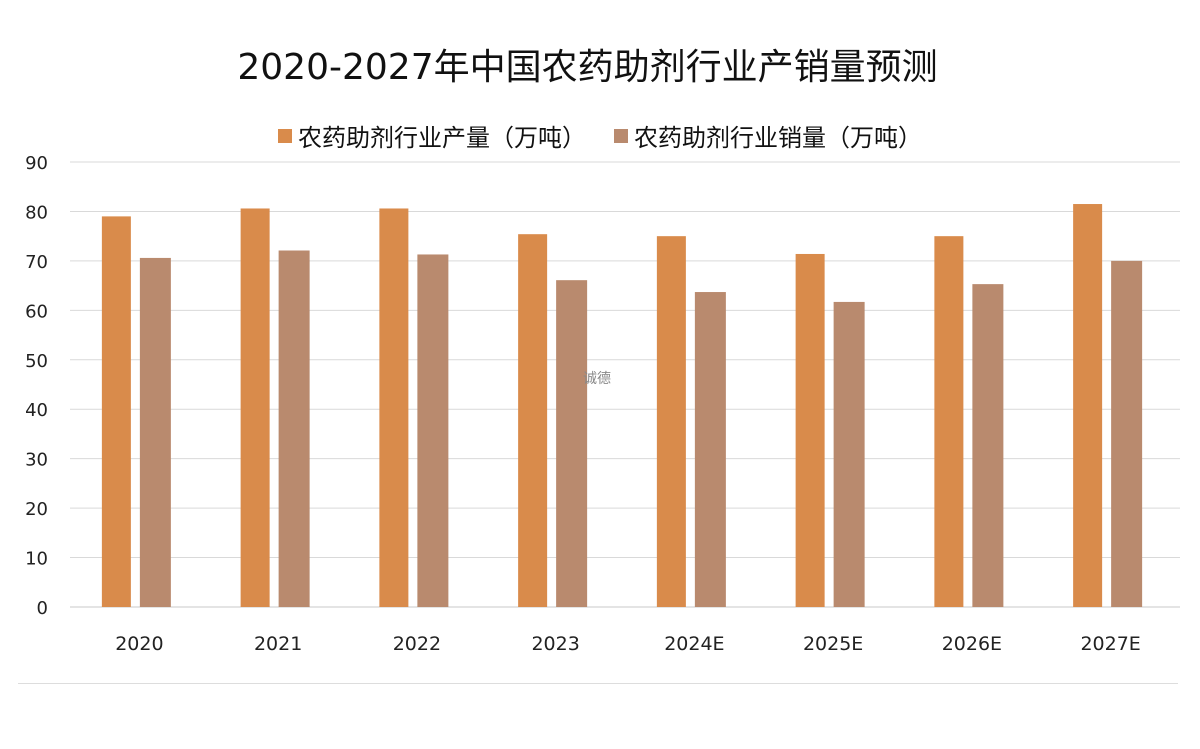  I want to click on y-tick-label: 0, so click(42, 608).